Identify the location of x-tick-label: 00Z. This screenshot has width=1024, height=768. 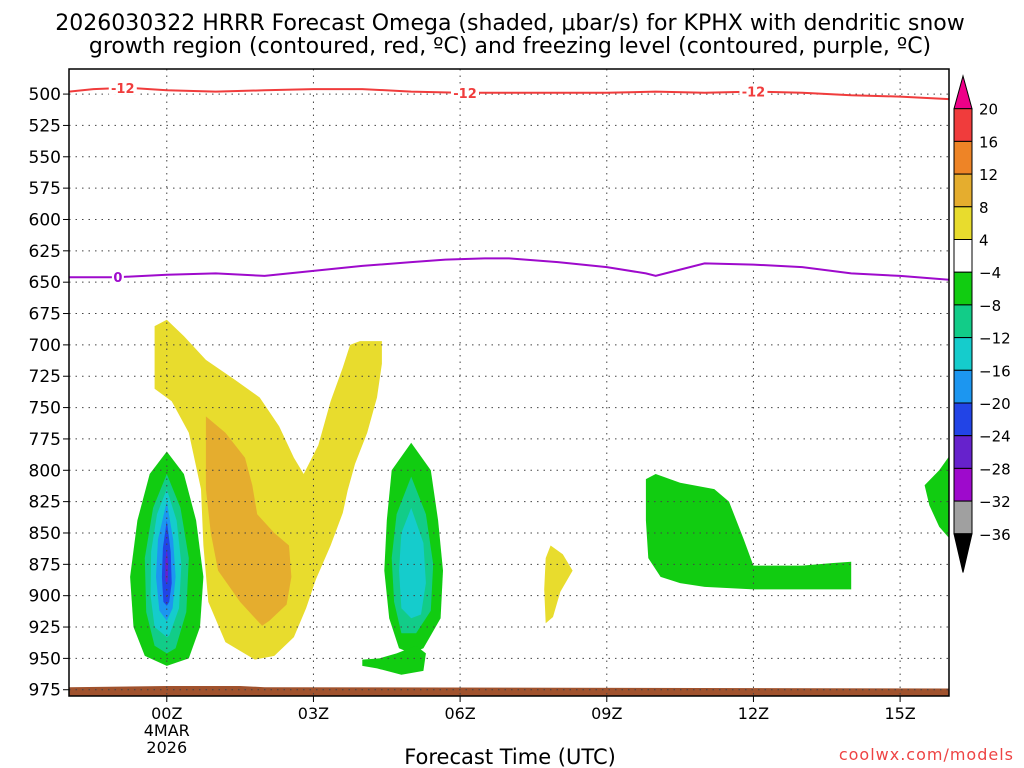
(166, 713).